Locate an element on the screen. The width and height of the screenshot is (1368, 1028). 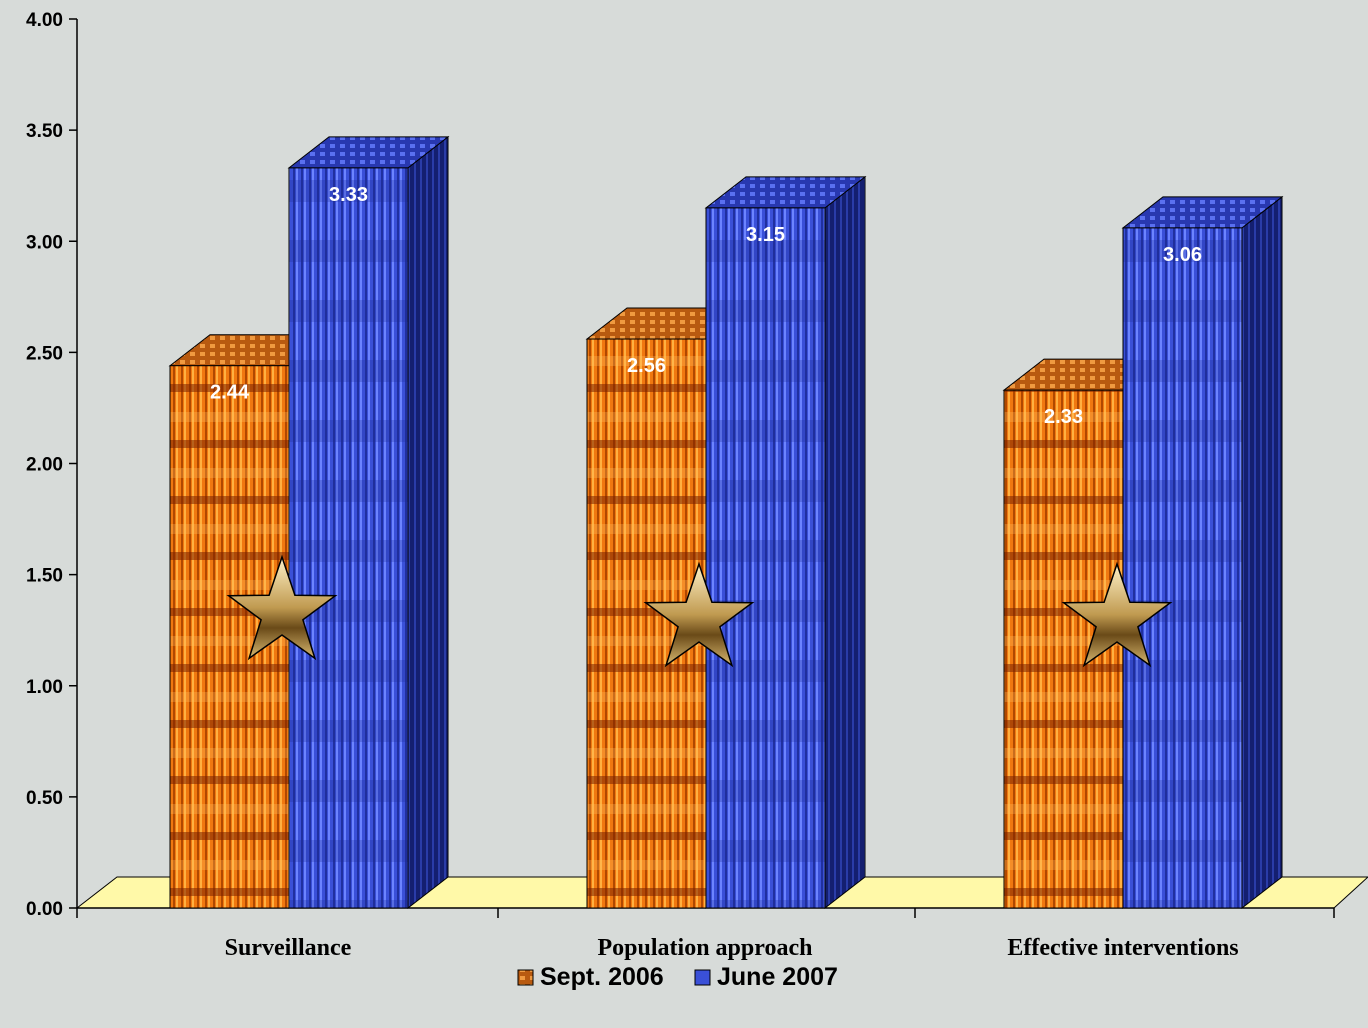
x-category-label: Effective interventions is located at coordinates (1122, 948).